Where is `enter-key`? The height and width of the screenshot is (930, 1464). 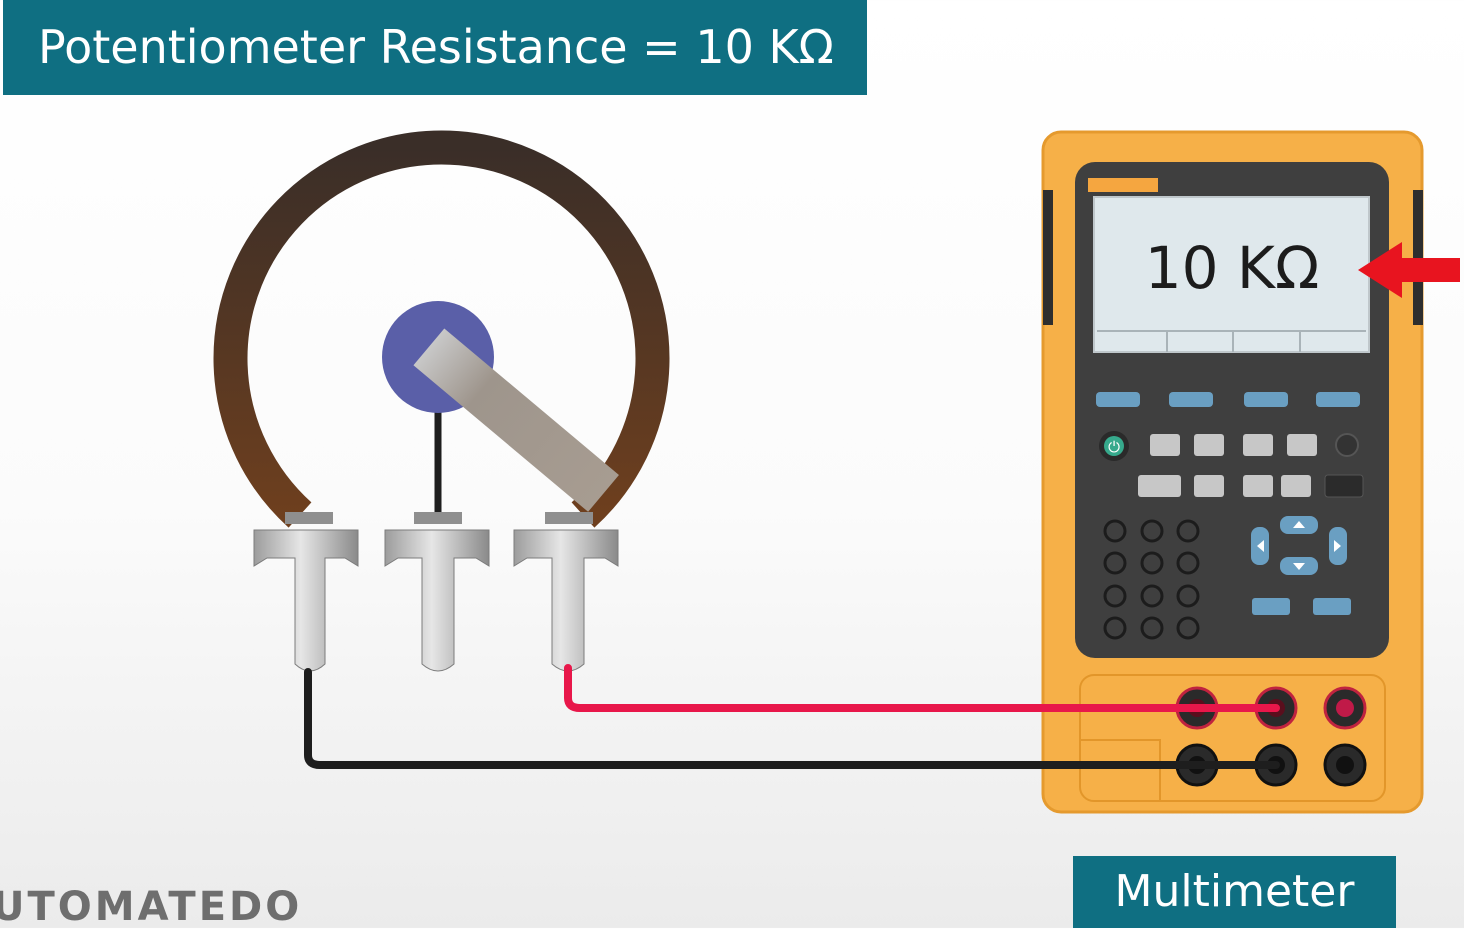
enter-key is located at coordinates (1271, 606).